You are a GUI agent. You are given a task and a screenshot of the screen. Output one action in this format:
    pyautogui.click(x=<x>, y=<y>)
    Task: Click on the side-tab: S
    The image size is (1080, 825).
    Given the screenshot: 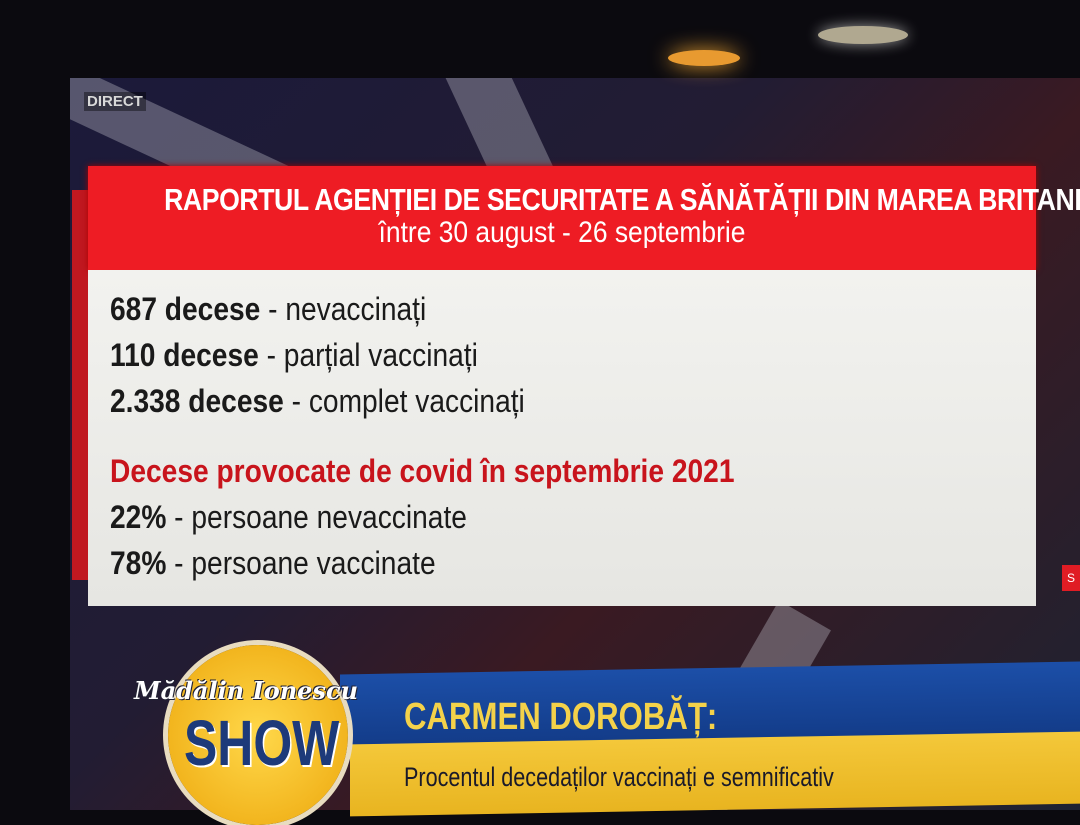 What is the action you would take?
    pyautogui.click(x=1071, y=578)
    